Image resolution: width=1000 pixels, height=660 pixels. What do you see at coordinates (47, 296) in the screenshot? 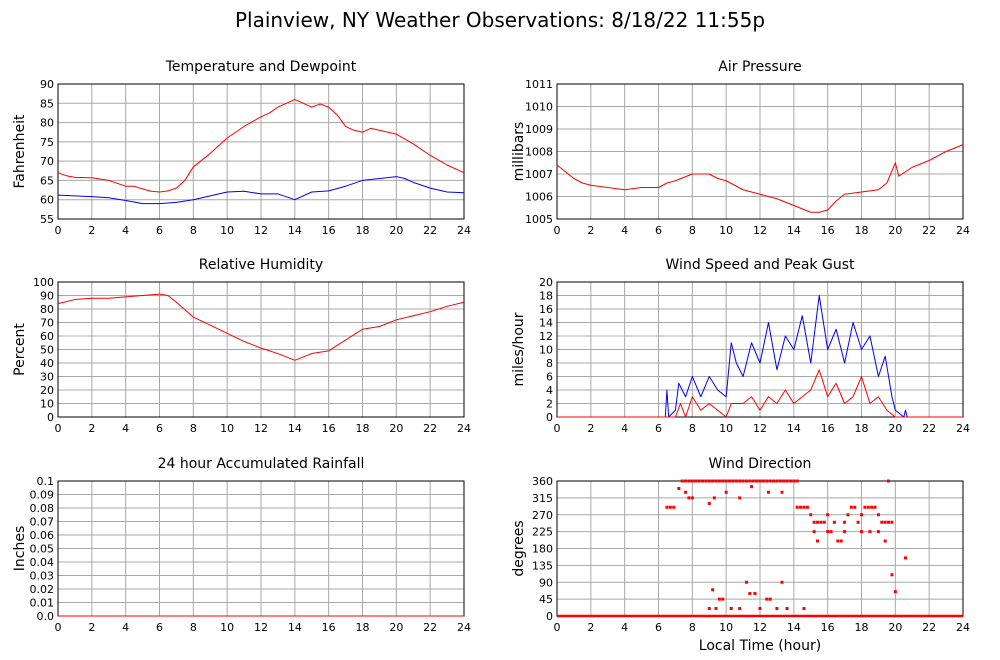
I see `y-tick-label: 90` at bounding box center [47, 296].